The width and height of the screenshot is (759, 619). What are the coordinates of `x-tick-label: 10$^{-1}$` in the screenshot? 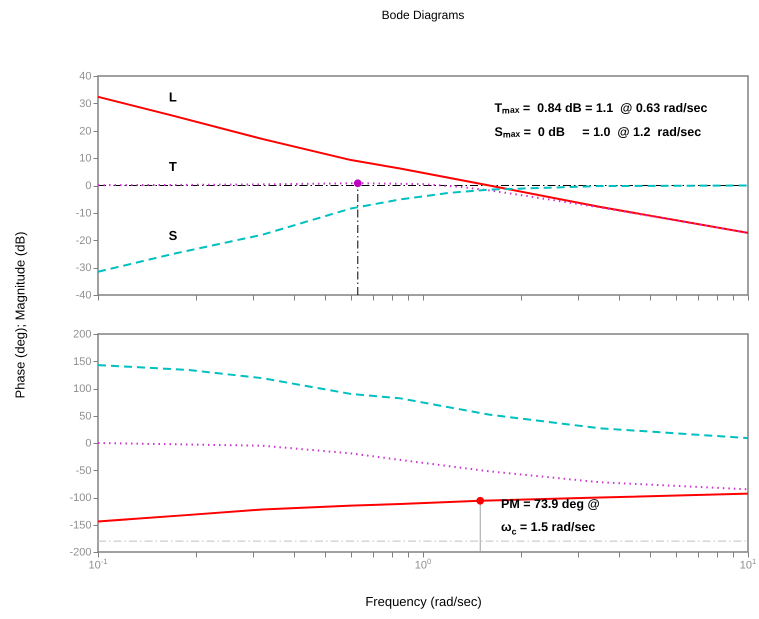 It's located at (98, 564).